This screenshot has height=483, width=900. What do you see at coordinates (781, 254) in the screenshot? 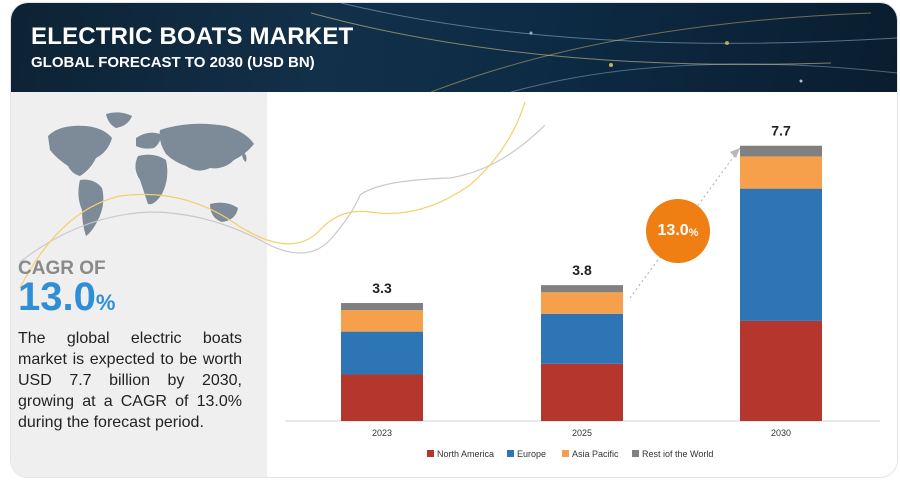
I see `bar-2030-europe` at bounding box center [781, 254].